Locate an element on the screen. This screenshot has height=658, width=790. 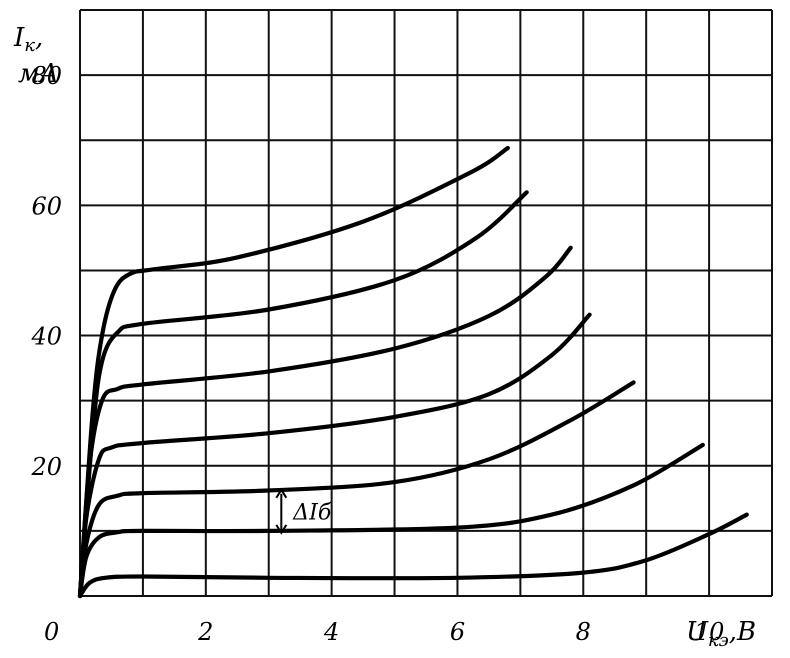
annotation-delta-ib: ΔIб is located at coordinates (303, 511).